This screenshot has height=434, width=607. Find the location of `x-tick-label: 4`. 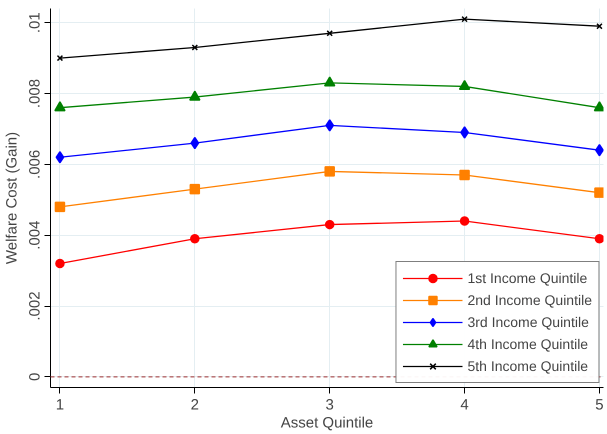

x-tick-label: 4 is located at coordinates (464, 405).